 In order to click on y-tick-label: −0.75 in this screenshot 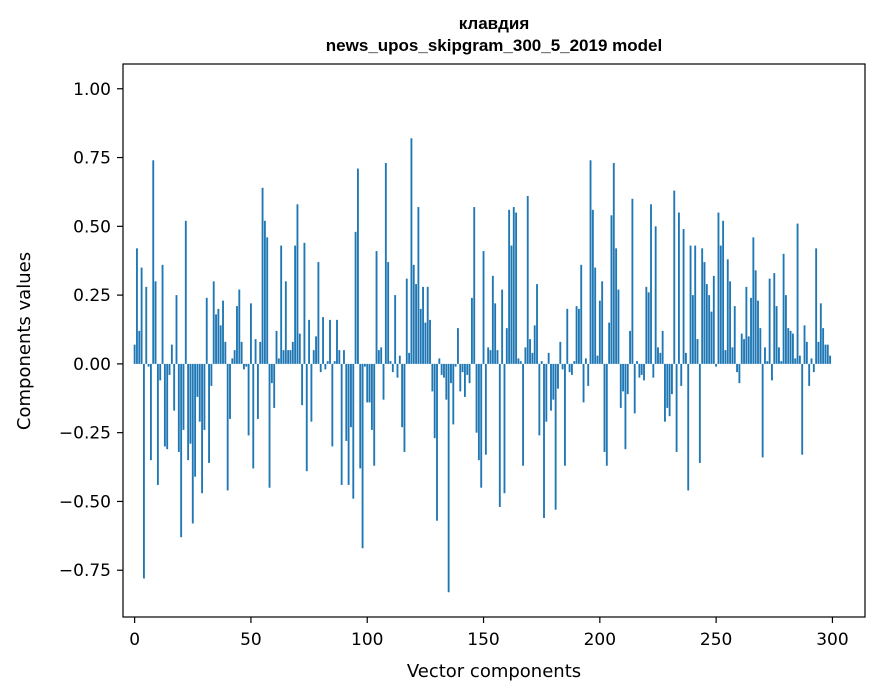, I will do `click(85, 571)`.